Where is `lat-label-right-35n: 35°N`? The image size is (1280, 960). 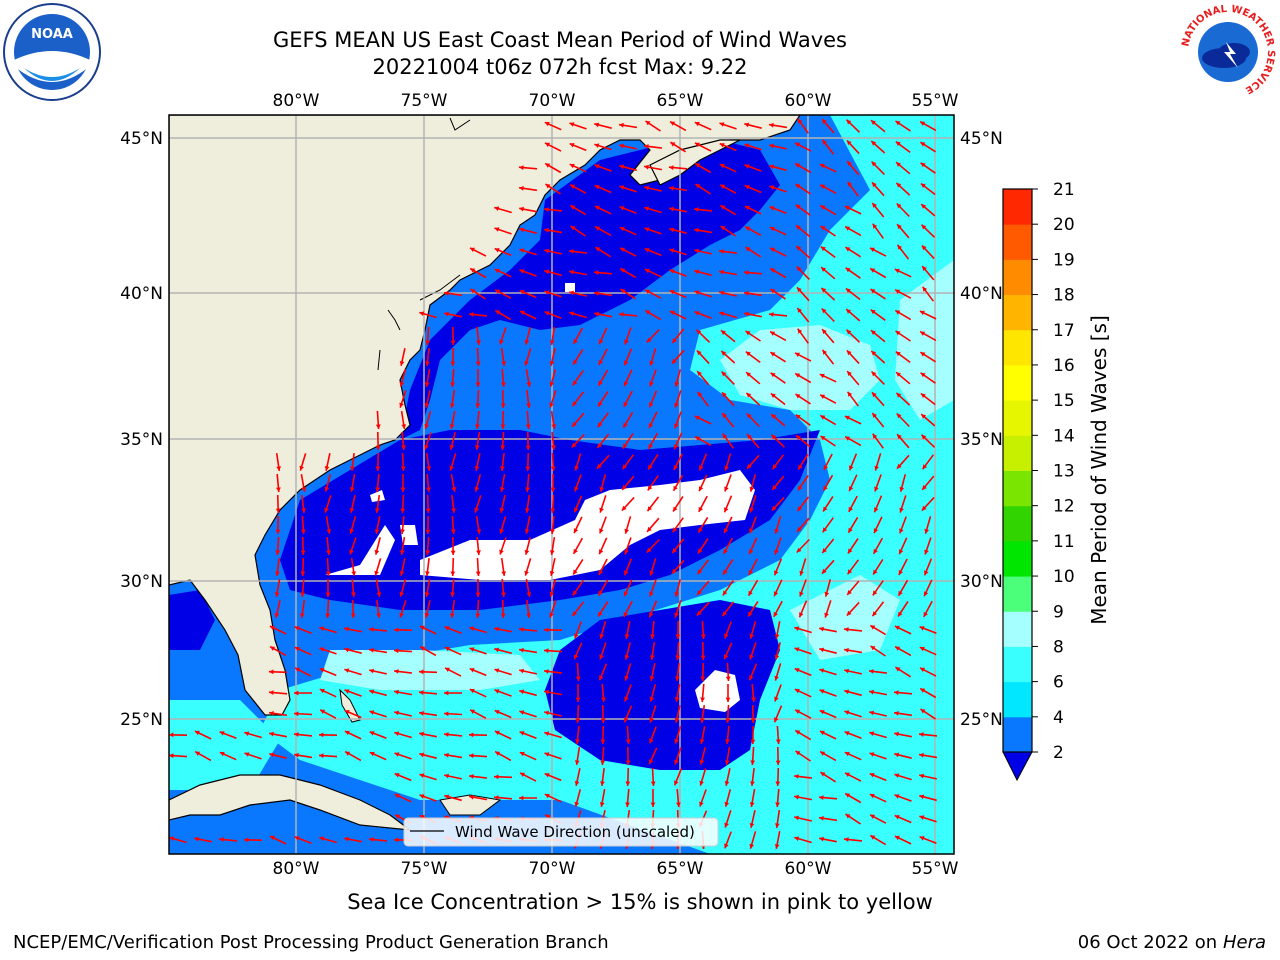 lat-label-right-35n: 35°N is located at coordinates (981, 440).